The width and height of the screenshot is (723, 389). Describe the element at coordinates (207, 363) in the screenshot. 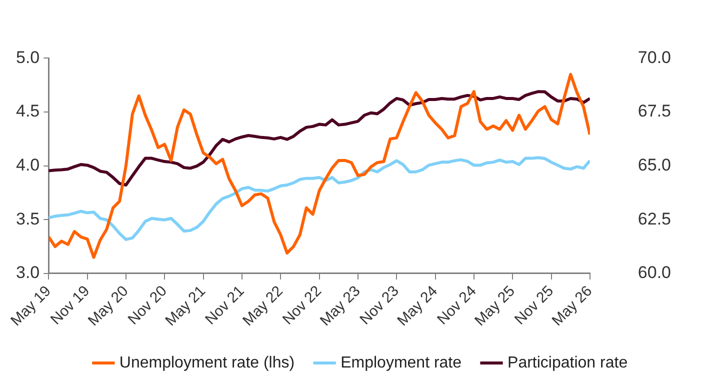

I see `legend-label: Unemployment rate (lhs)` at that location.